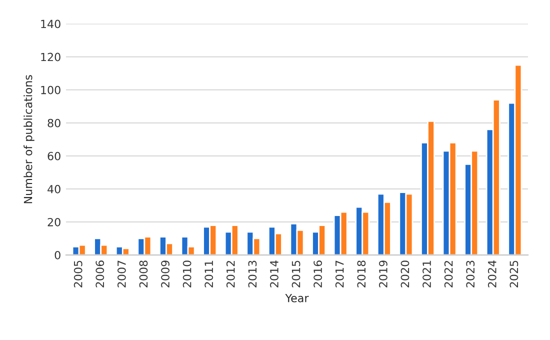 This screenshot has height=340, width=550. Describe the element at coordinates (448, 274) in the screenshot. I see `x-tick-label: 2022` at that location.